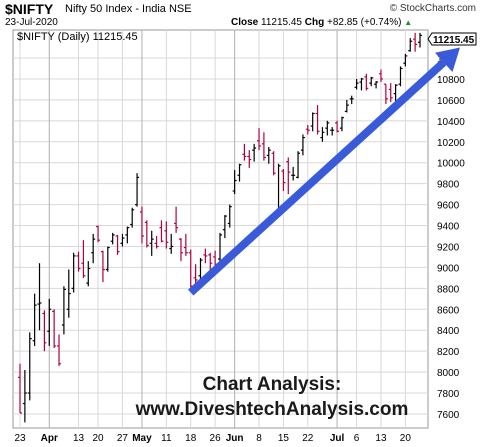  I want to click on legend-text: $NIFTY (Daily) 11215.45, so click(77, 37).